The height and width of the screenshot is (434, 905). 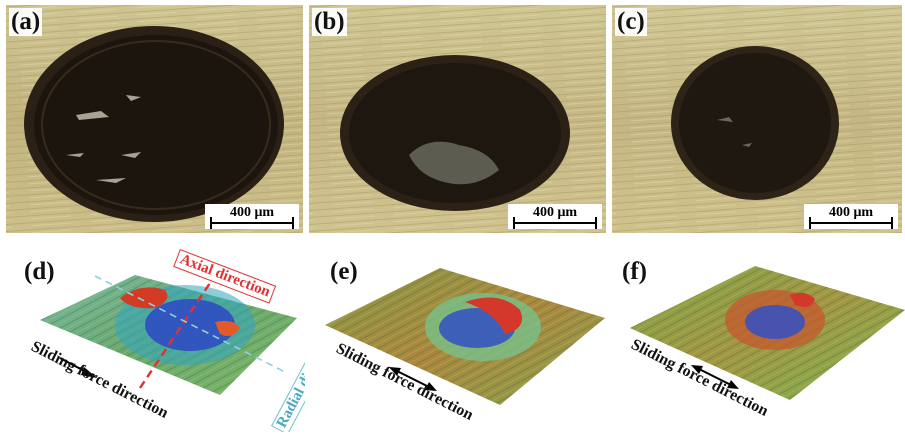 What do you see at coordinates (767, 333) in the screenshot?
I see `topography-f-surface` at bounding box center [767, 333].